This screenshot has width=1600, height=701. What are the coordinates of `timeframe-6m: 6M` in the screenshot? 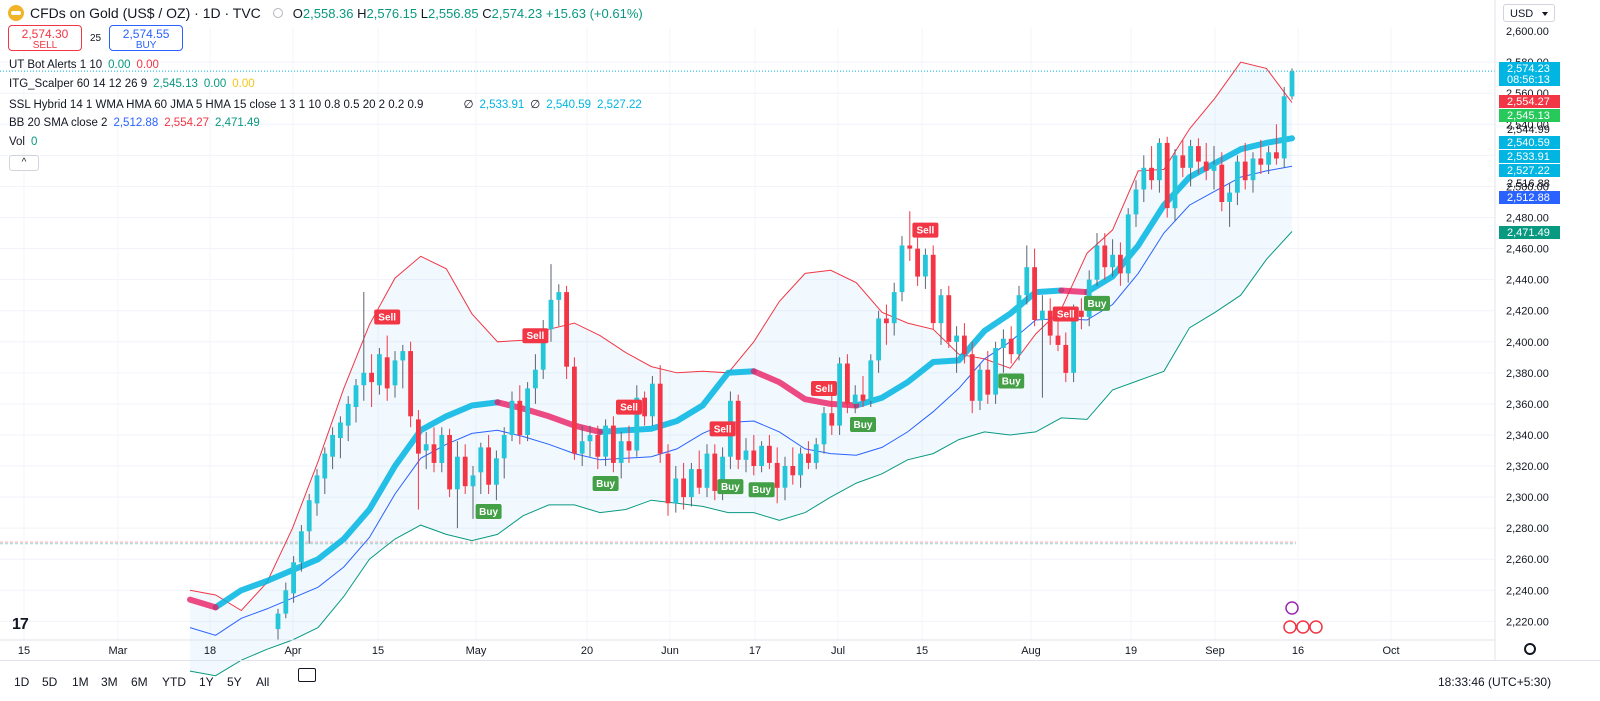 It's located at (139, 682).